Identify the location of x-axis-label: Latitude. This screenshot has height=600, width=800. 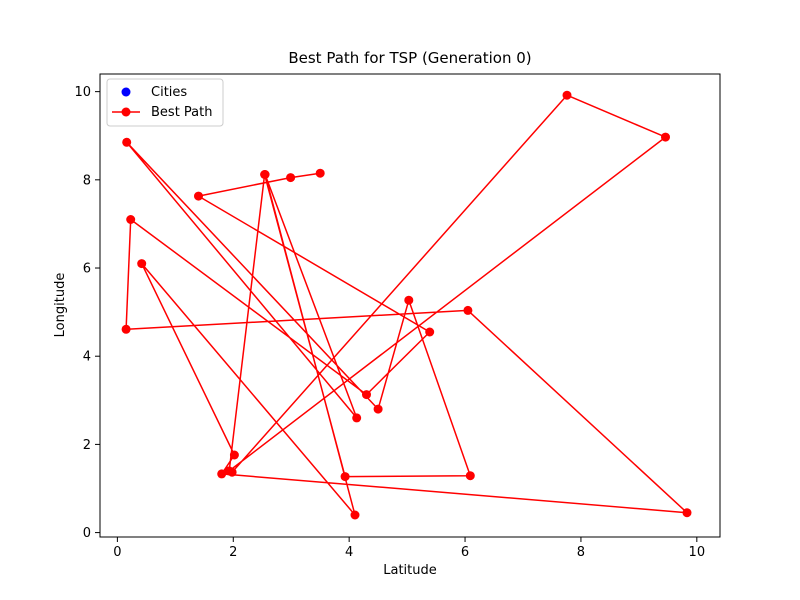
(410, 570).